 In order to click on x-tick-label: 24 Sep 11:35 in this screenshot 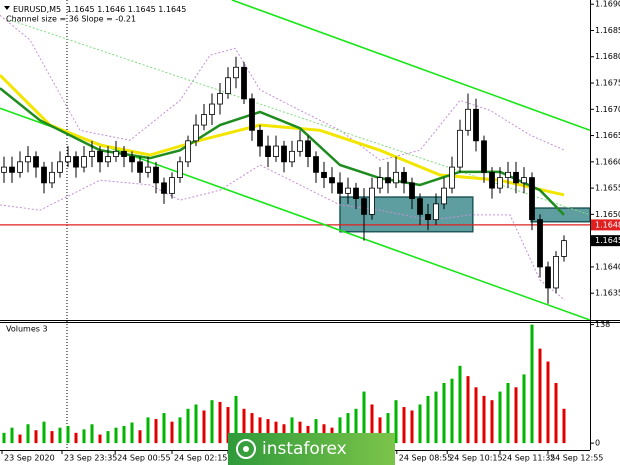, I will do `click(528, 458)`.